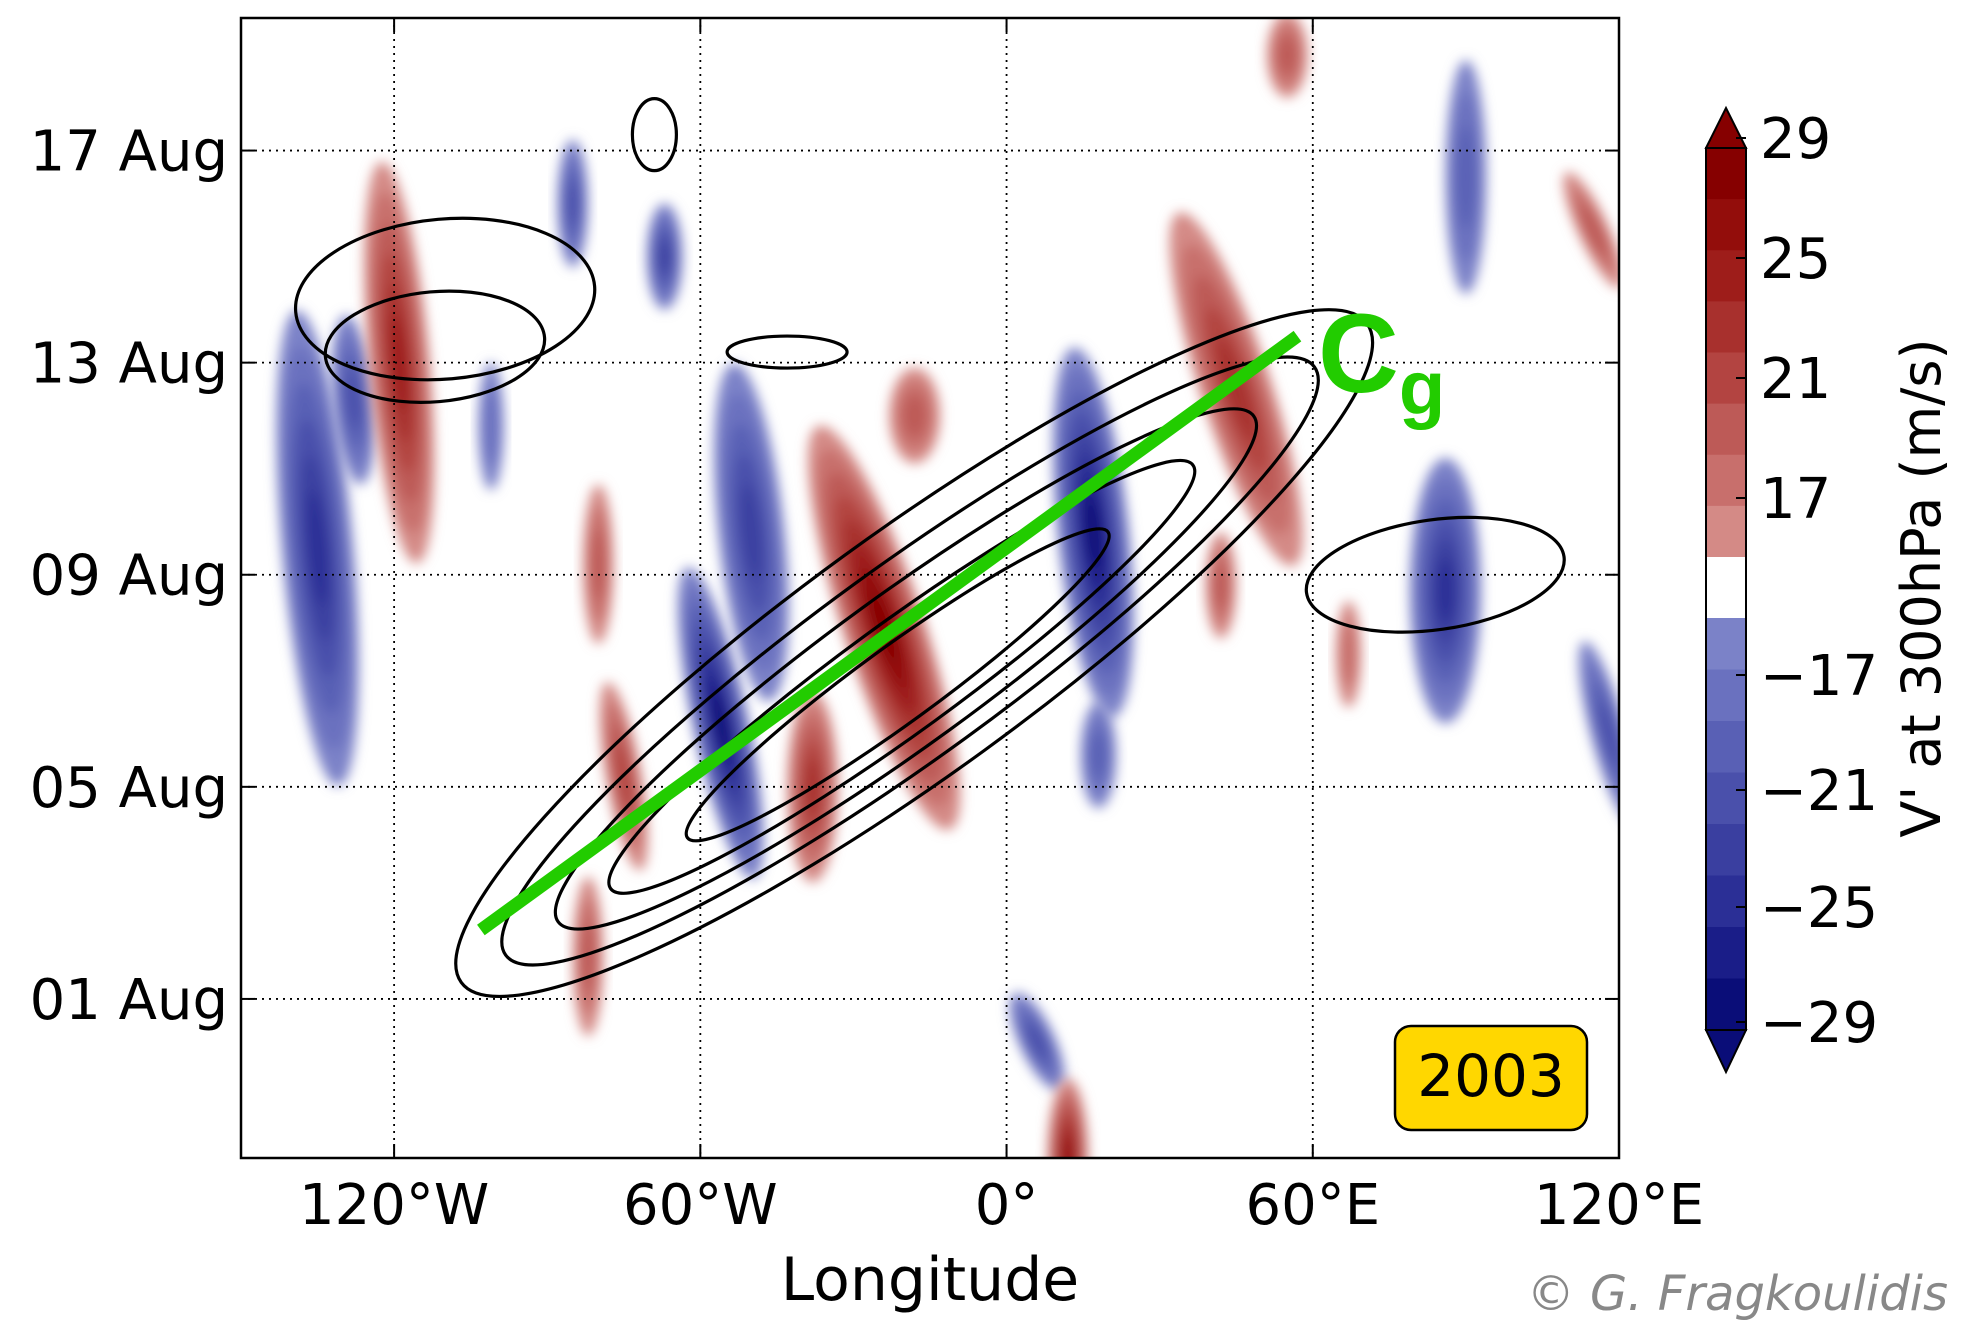 The height and width of the screenshot is (1326, 1969). What do you see at coordinates (1795, 499) in the screenshot?
I see `colorbar-tick-label: 17` at bounding box center [1795, 499].